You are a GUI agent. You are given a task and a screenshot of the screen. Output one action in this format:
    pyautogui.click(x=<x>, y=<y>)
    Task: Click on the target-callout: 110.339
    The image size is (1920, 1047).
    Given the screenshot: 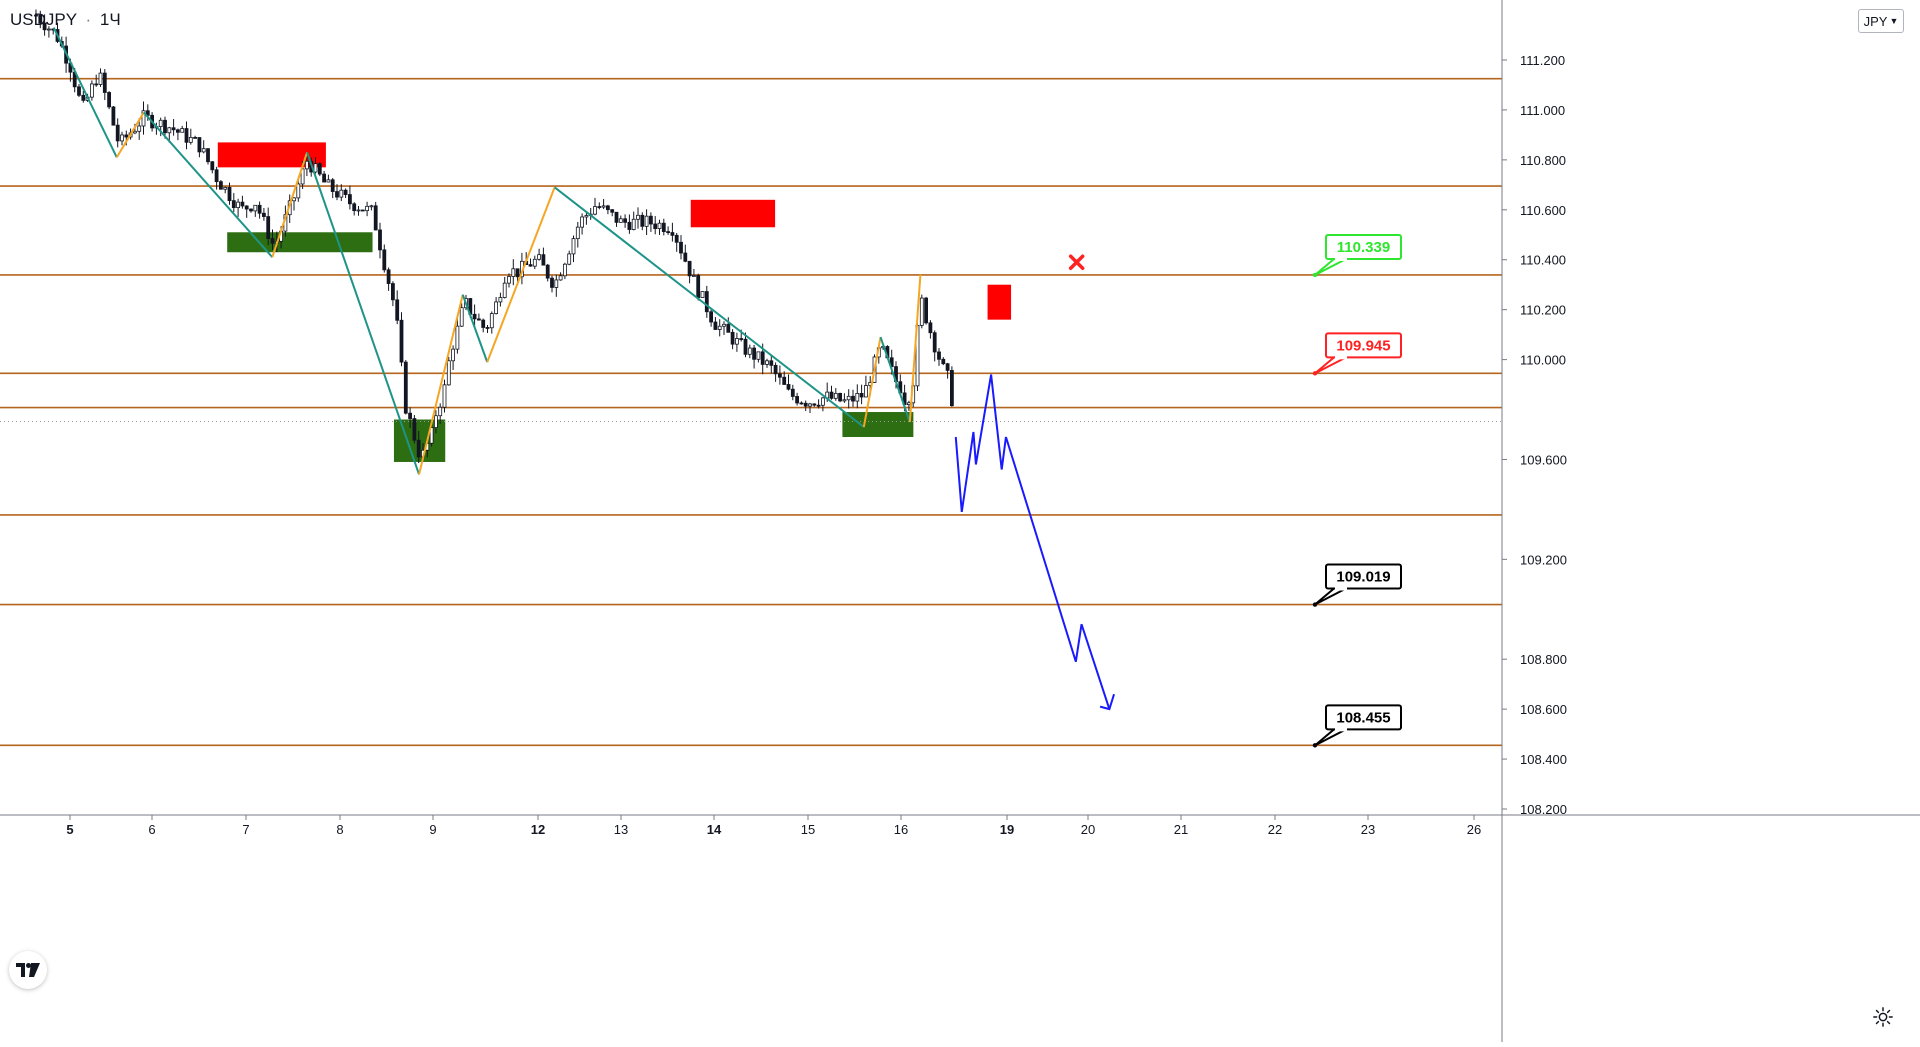 What is the action you would take?
    pyautogui.click(x=1357, y=255)
    